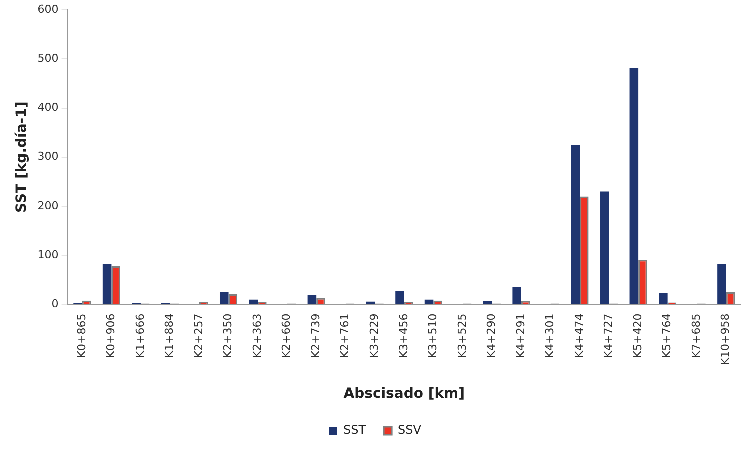  Describe the element at coordinates (257, 336) in the screenshot. I see `x-tick-label: K2+363` at that location.